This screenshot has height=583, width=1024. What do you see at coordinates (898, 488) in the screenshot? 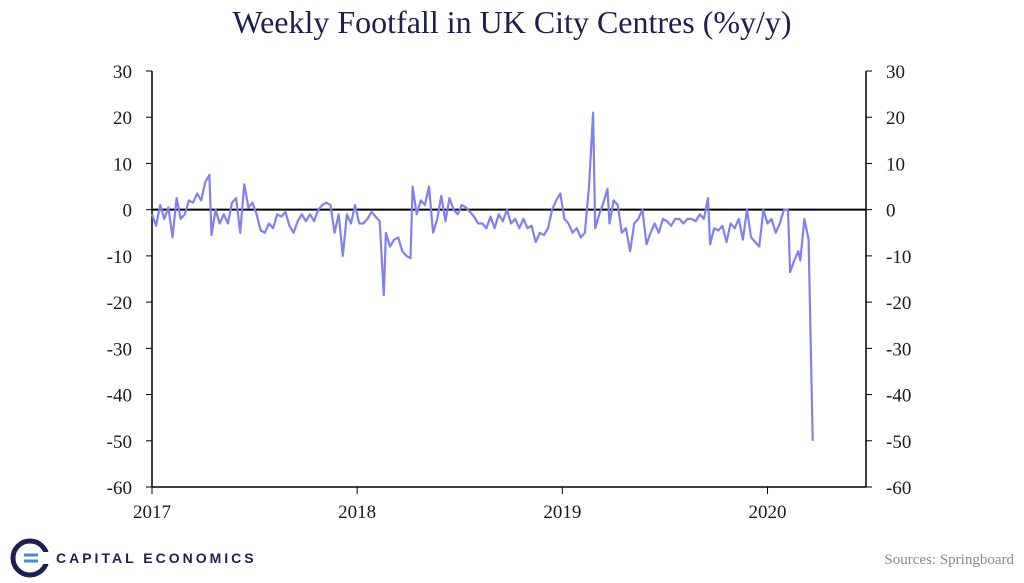
I see `right-y-tick-label: -60` at bounding box center [898, 488].